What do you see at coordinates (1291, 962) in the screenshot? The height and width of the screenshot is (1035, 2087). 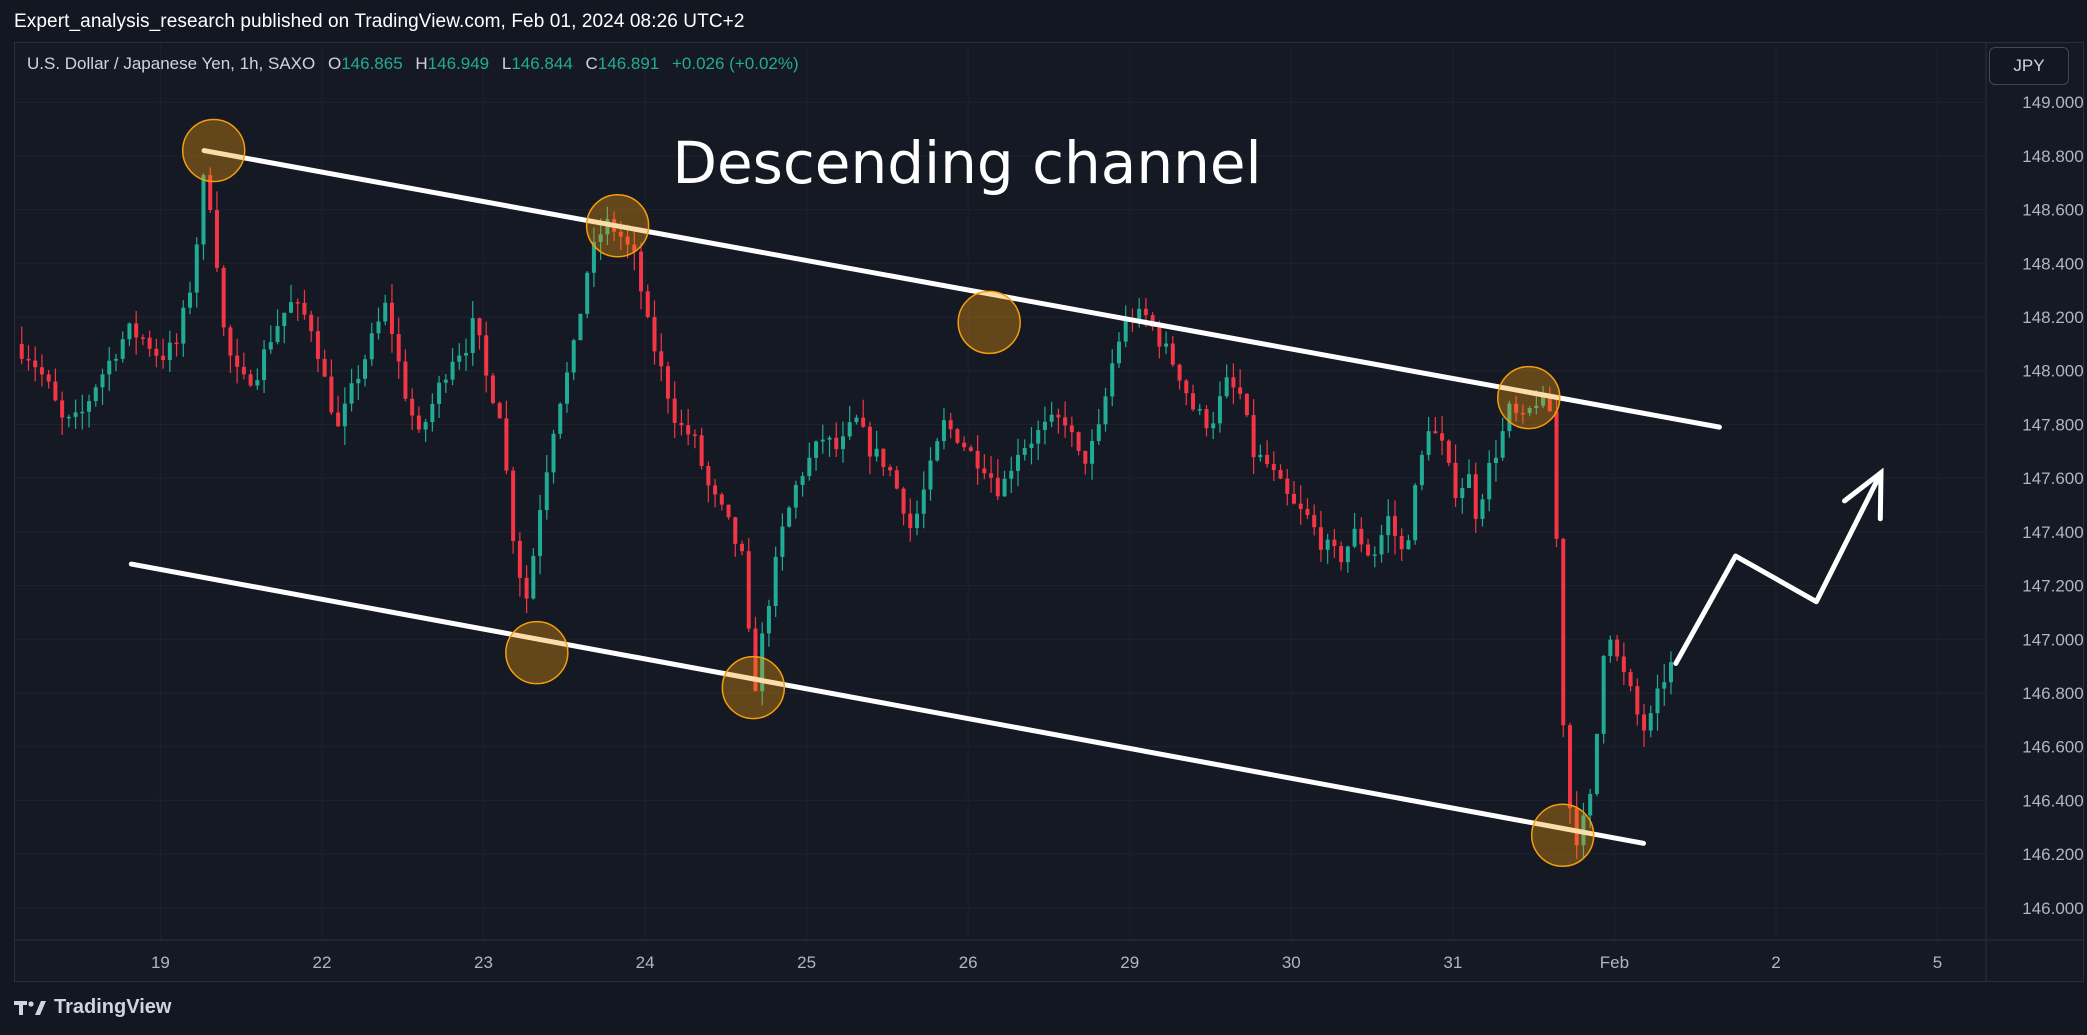 I see `time-tick-label: 30` at bounding box center [1291, 962].